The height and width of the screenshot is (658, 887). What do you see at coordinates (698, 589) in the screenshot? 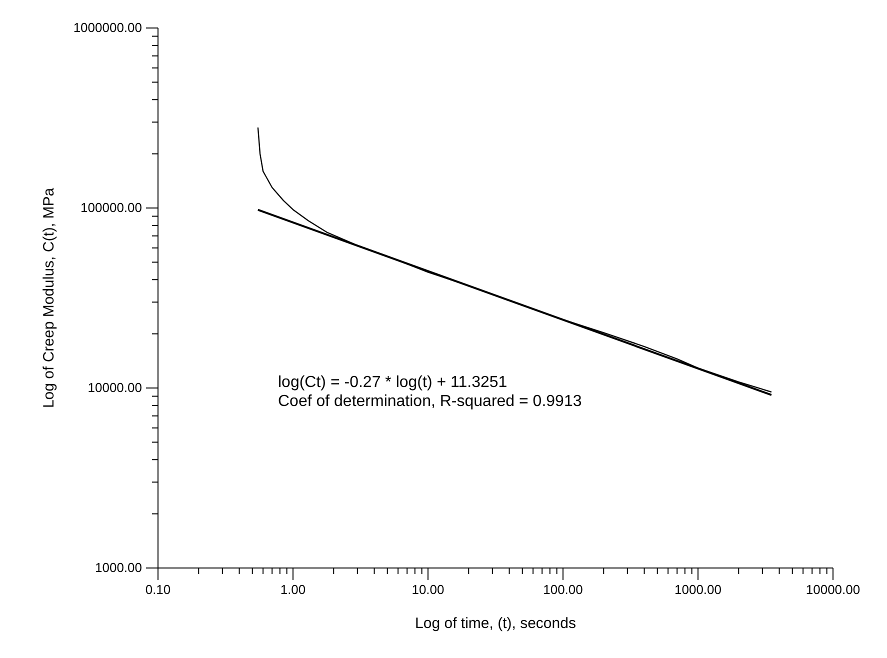
I see `x-tick-label: 1000.00` at bounding box center [698, 589].